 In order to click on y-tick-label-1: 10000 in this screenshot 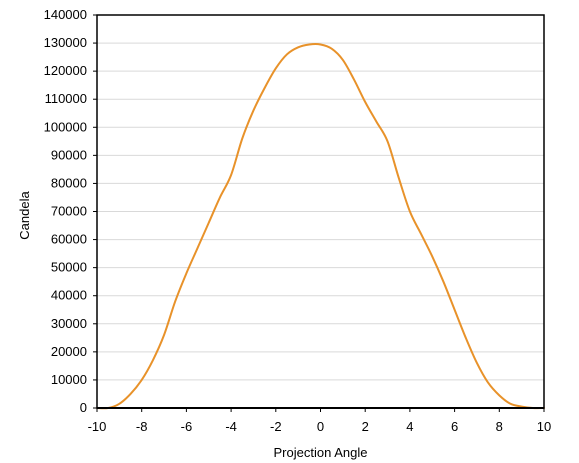, I will do `click(69, 379)`.